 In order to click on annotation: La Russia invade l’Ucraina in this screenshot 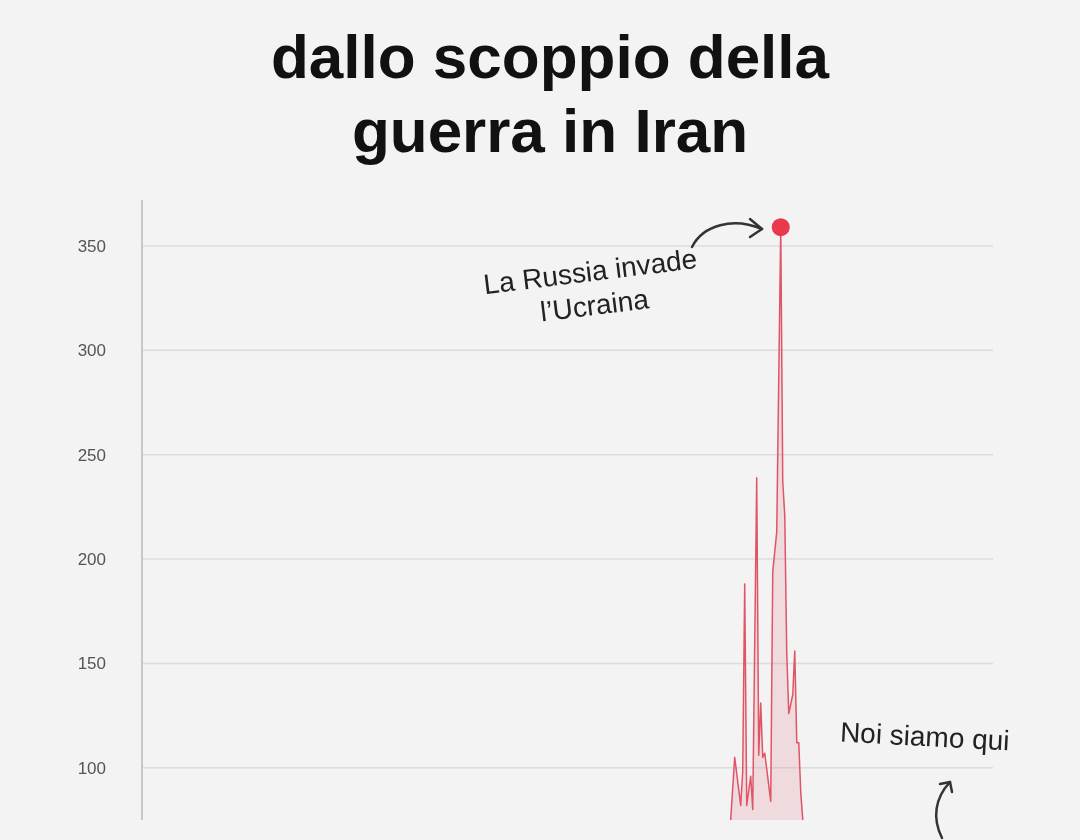, I will do `click(590, 286)`.